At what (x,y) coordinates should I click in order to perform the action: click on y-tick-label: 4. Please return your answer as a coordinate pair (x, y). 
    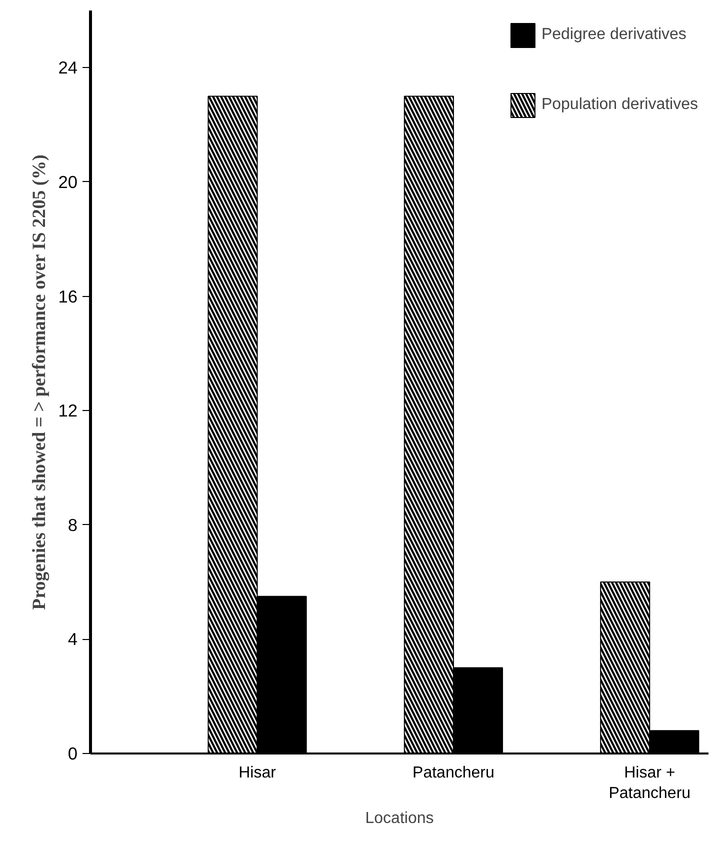
    Looking at the image, I should click on (73, 639).